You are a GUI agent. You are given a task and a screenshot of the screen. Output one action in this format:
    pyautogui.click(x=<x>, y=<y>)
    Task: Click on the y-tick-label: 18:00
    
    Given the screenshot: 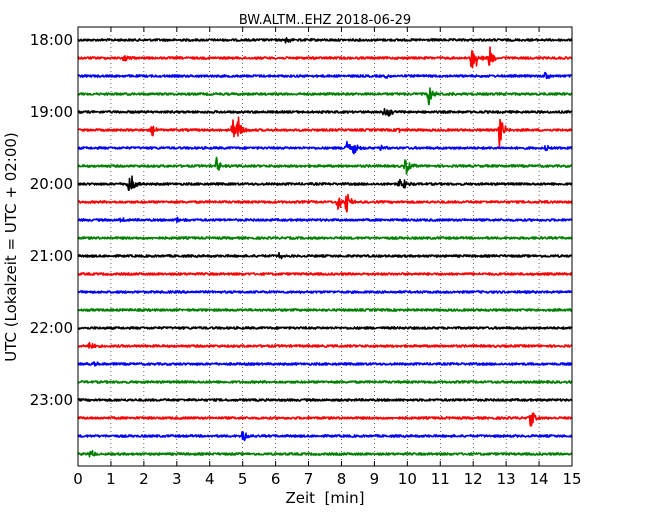 What is the action you would take?
    pyautogui.click(x=51, y=40)
    